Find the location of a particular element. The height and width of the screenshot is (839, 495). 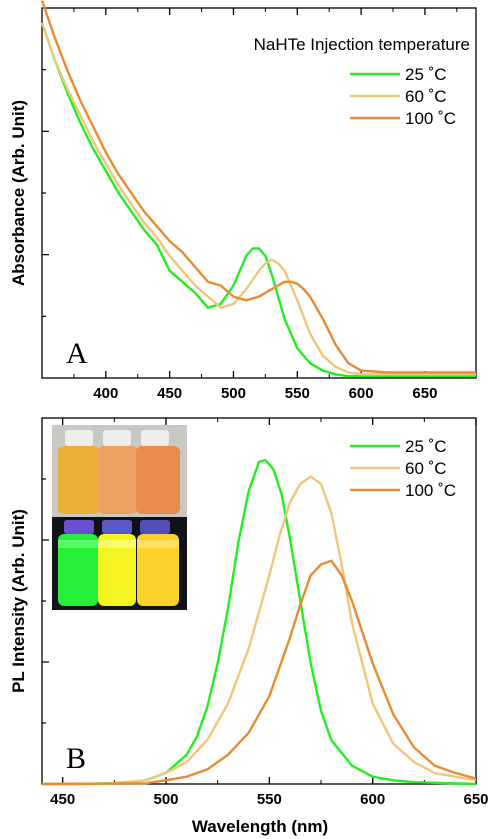

panel-b-letter: B is located at coordinates (76, 758).